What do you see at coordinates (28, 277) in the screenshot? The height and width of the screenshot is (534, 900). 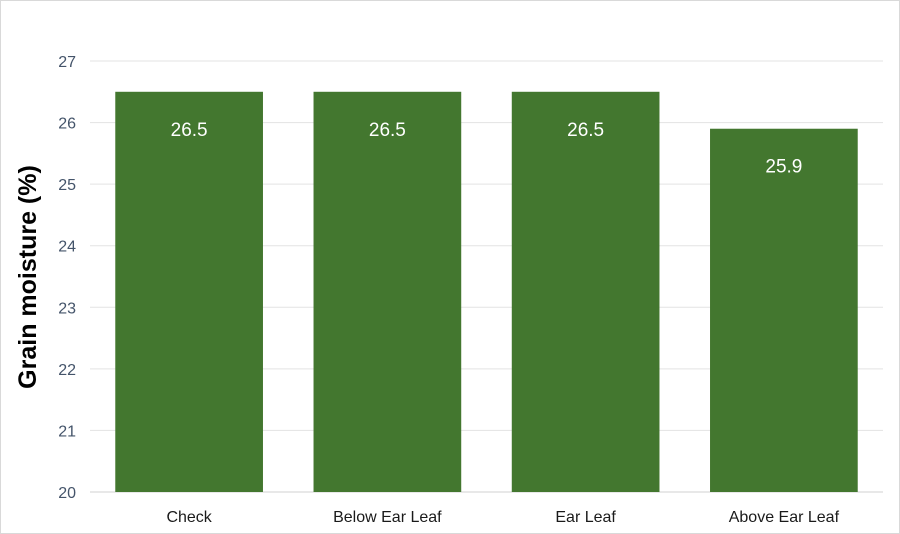 I see `y-axis-title: Grain moisture (%)` at bounding box center [28, 277].